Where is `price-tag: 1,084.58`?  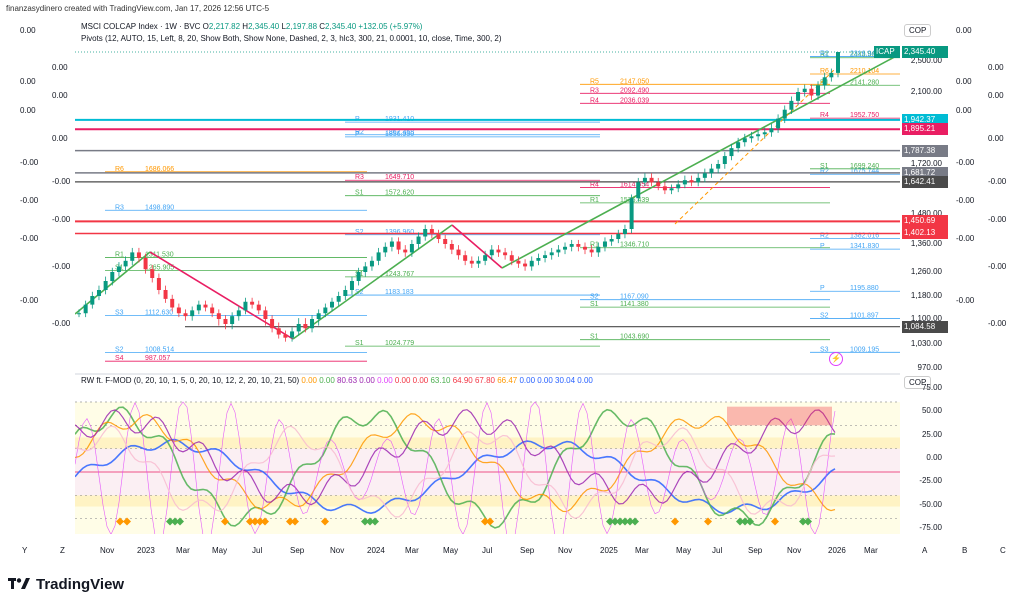 price-tag: 1,084.58 is located at coordinates (925, 326).